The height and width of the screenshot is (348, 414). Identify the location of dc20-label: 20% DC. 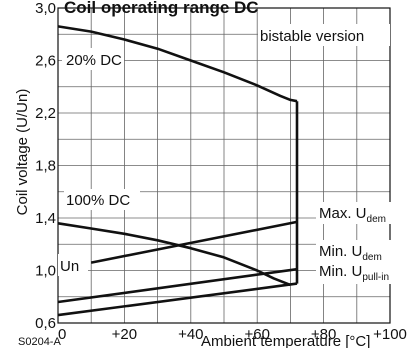
(94, 60).